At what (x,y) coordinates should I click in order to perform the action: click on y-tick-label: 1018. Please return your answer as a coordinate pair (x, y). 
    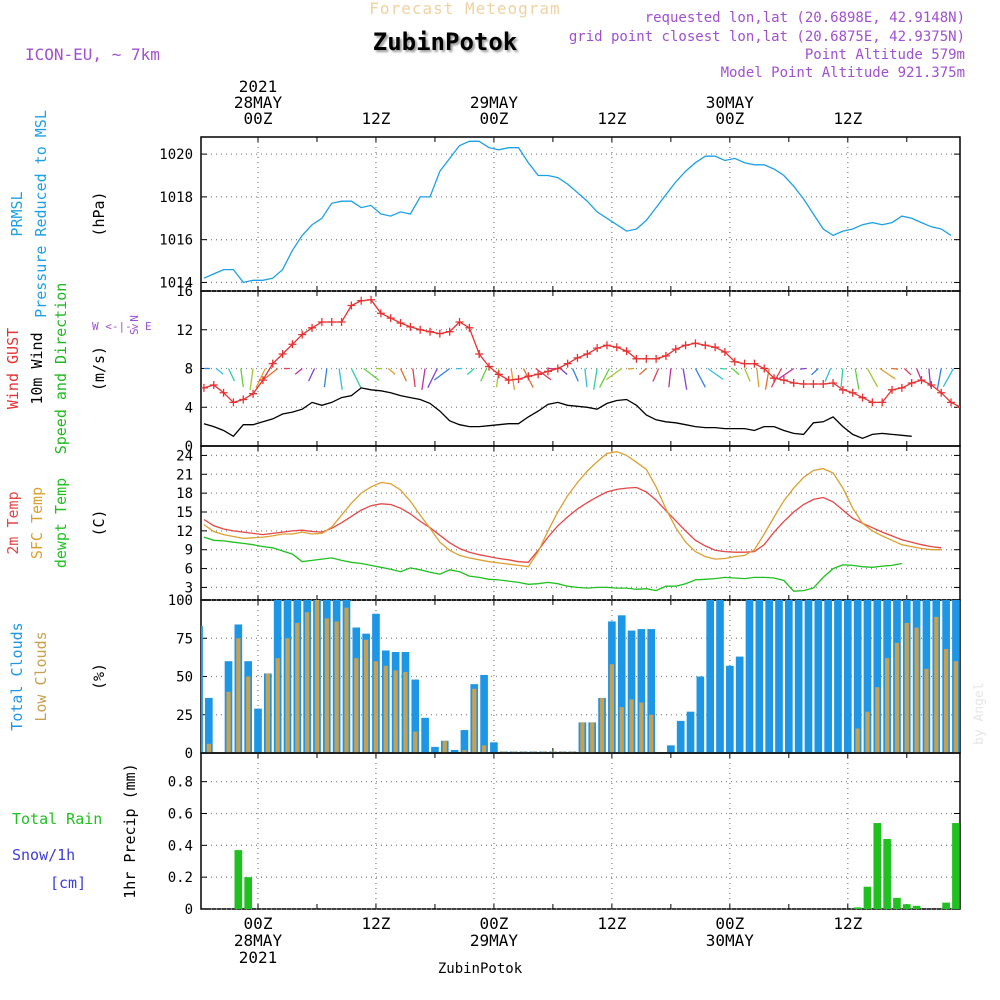
    Looking at the image, I should click on (176, 198).